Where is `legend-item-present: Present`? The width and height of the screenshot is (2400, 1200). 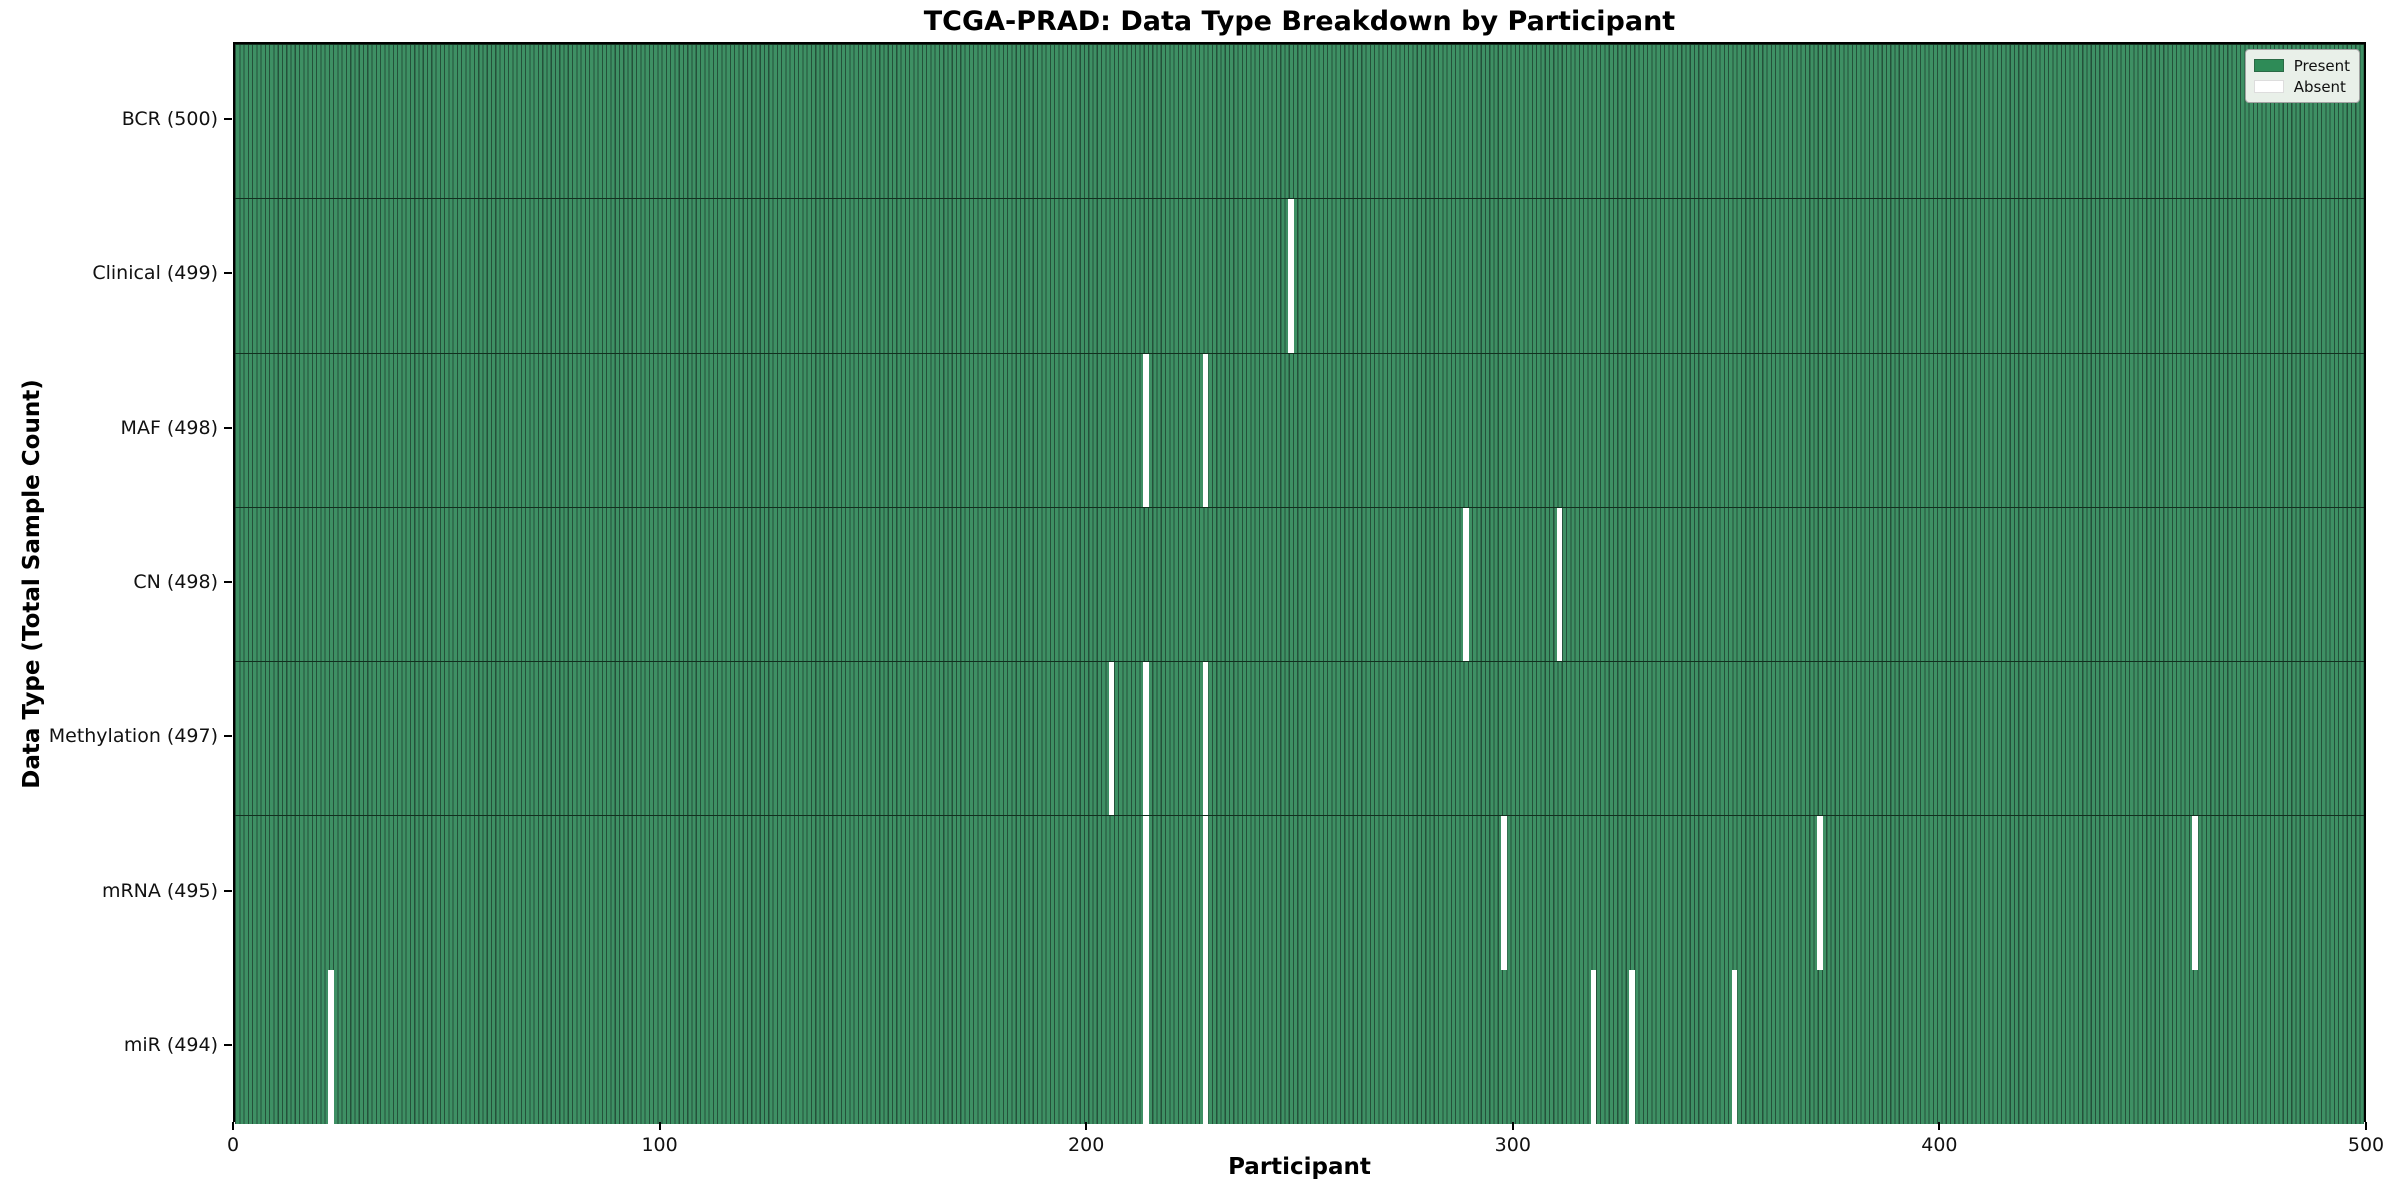
legend-item-present: Present is located at coordinates (2301, 65).